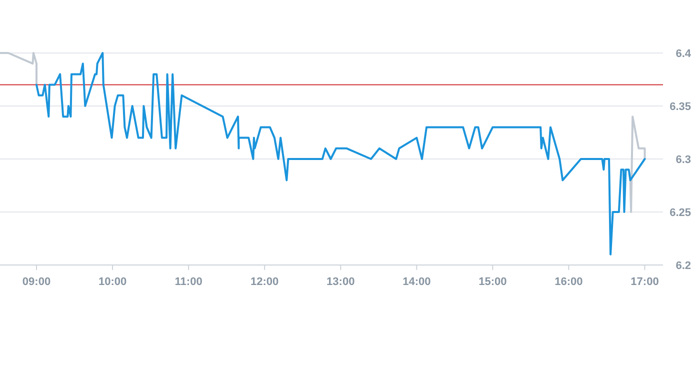 This screenshot has width=693, height=365. I want to click on y-tick-label: 6.3, so click(683, 160).